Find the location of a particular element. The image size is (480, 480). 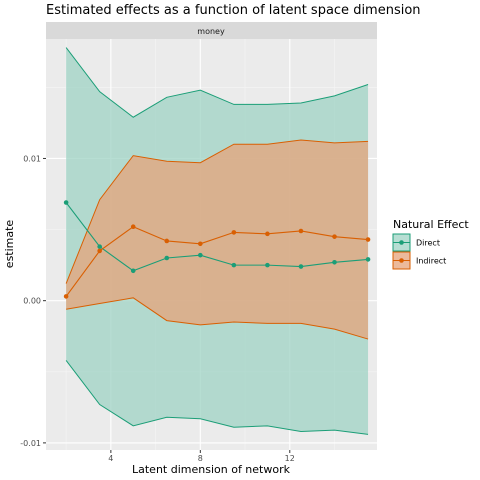

y-tick-label: 0.01 is located at coordinates (32, 158).